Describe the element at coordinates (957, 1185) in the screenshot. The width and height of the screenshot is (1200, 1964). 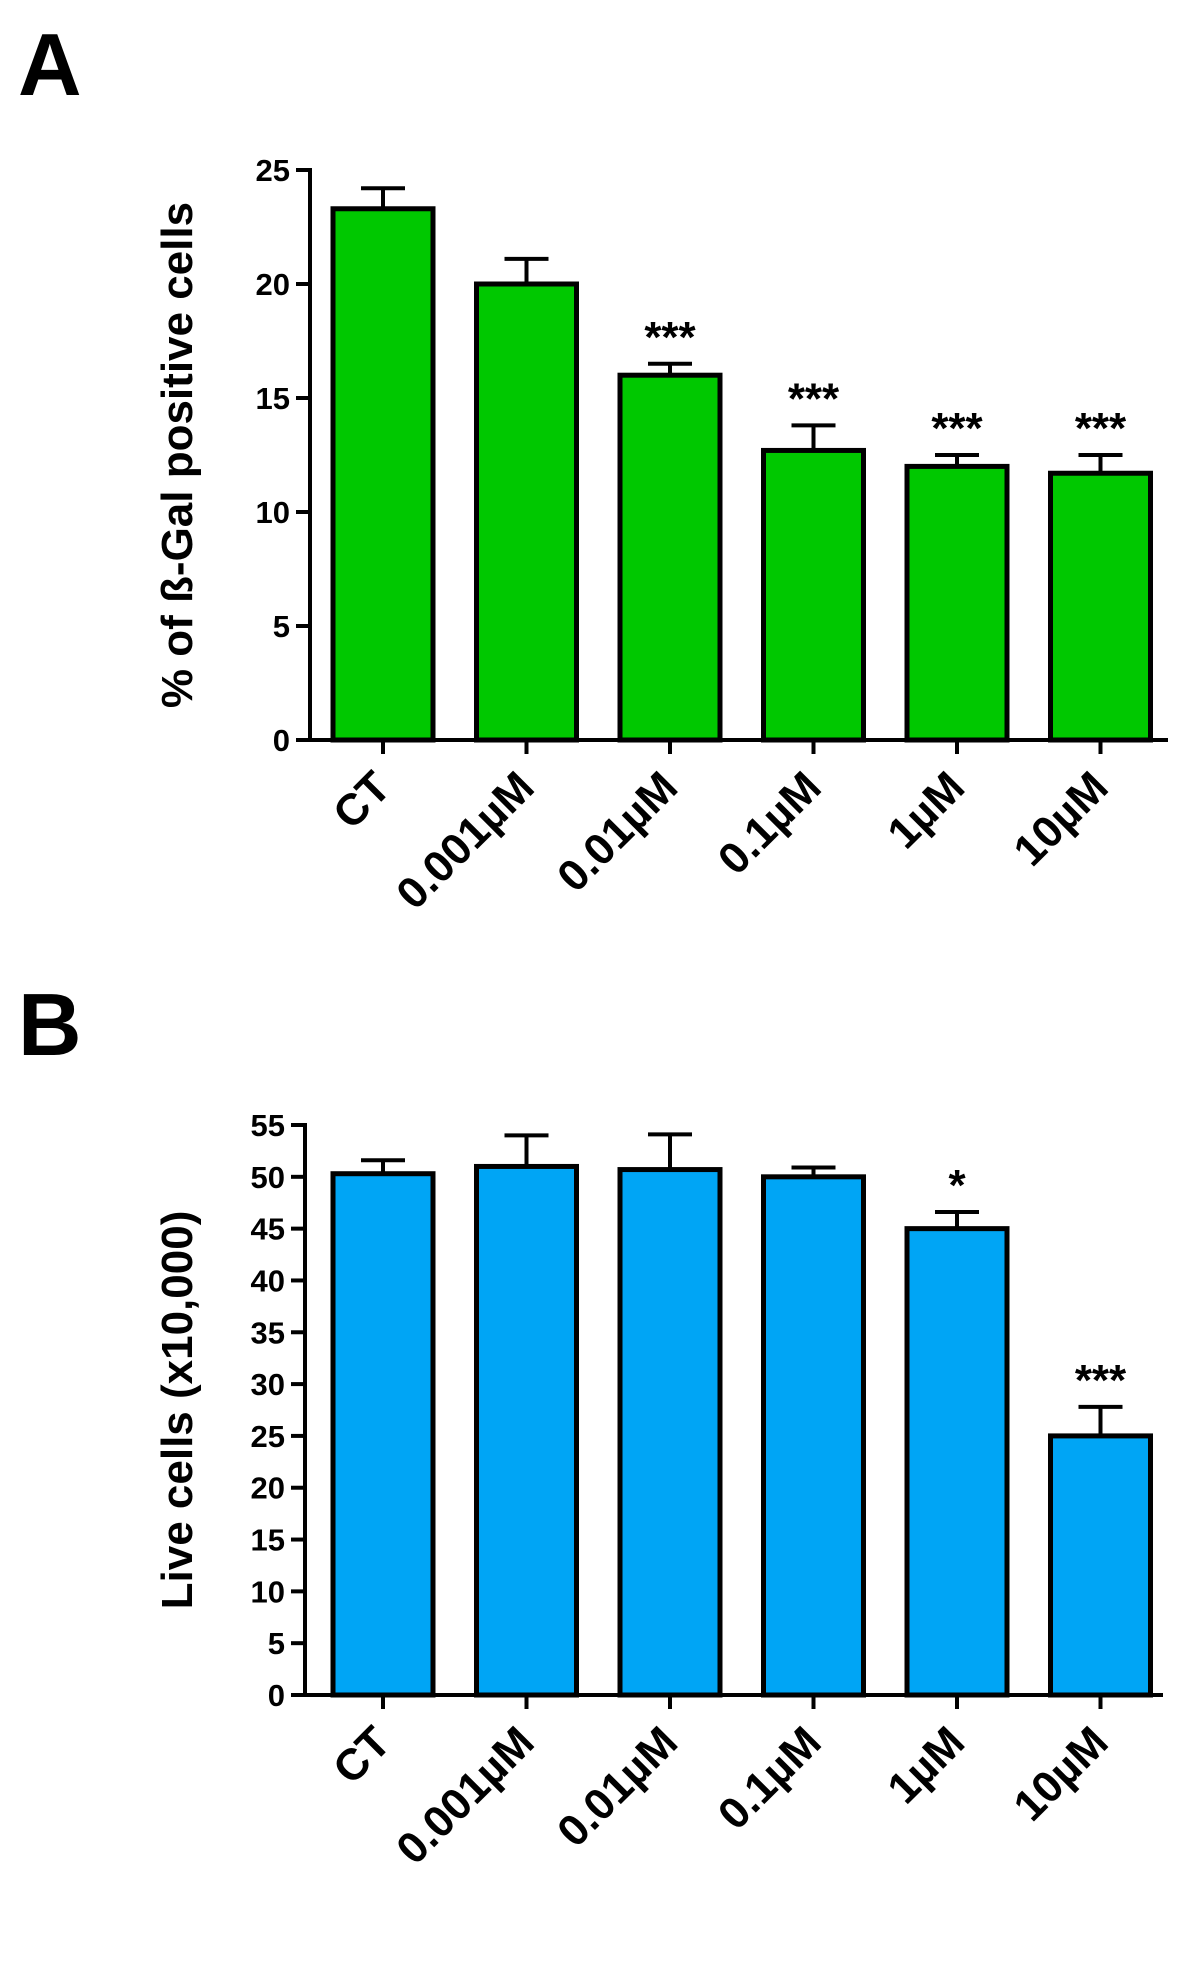
I see `significance-label: *` at that location.